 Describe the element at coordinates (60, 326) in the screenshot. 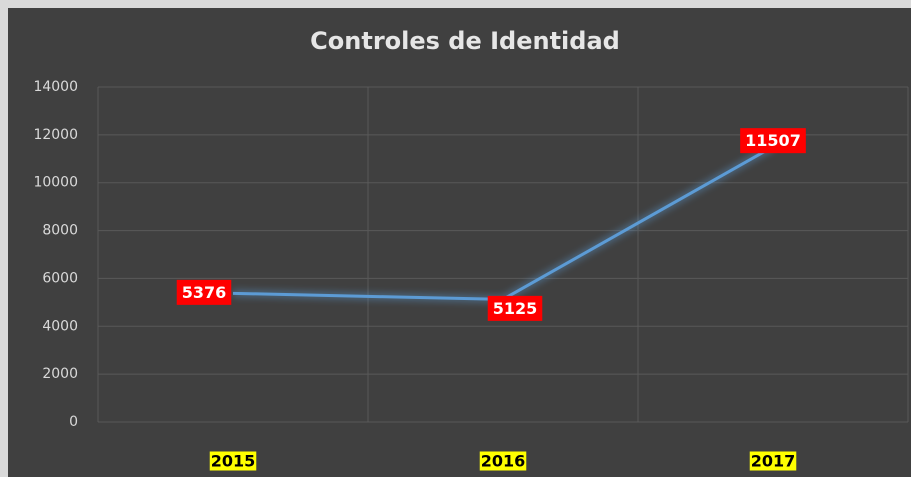

I see `y-tick-label: 4000` at that location.